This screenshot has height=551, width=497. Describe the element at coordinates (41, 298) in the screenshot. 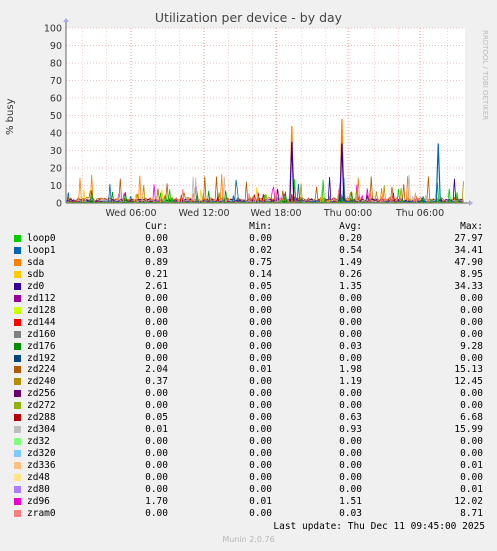

I see `legend-name: zd112` at that location.